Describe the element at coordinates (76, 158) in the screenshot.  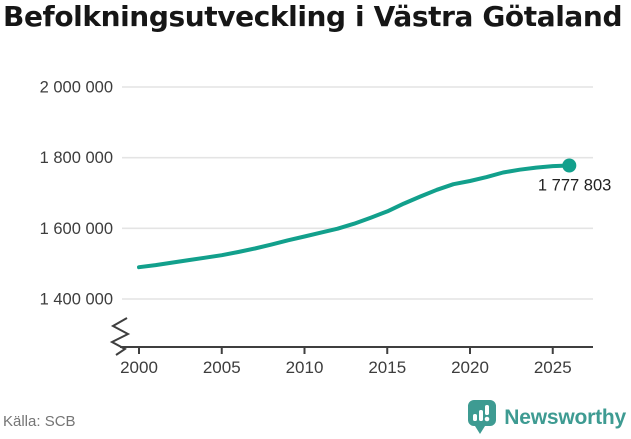
I see `y-tick-label: 1 800 000` at that location.